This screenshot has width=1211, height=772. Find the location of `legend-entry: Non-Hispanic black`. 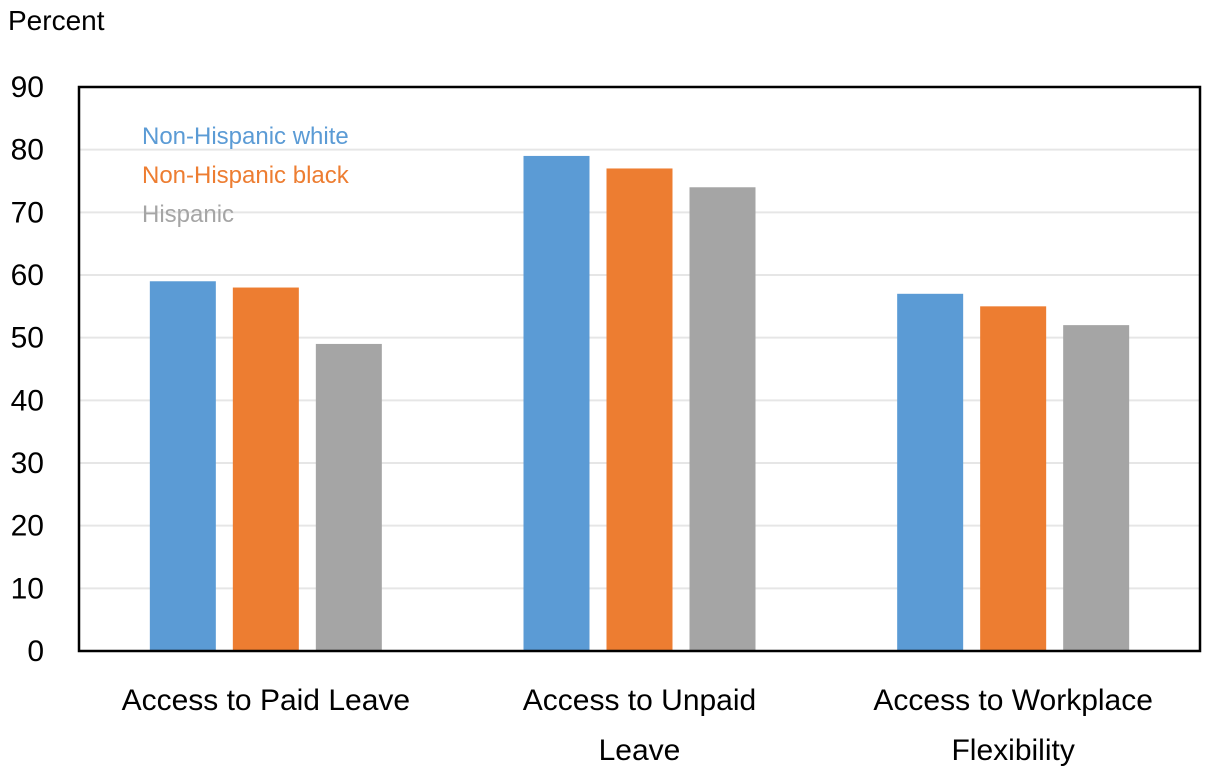

legend-entry: Non-Hispanic black is located at coordinates (246, 175).